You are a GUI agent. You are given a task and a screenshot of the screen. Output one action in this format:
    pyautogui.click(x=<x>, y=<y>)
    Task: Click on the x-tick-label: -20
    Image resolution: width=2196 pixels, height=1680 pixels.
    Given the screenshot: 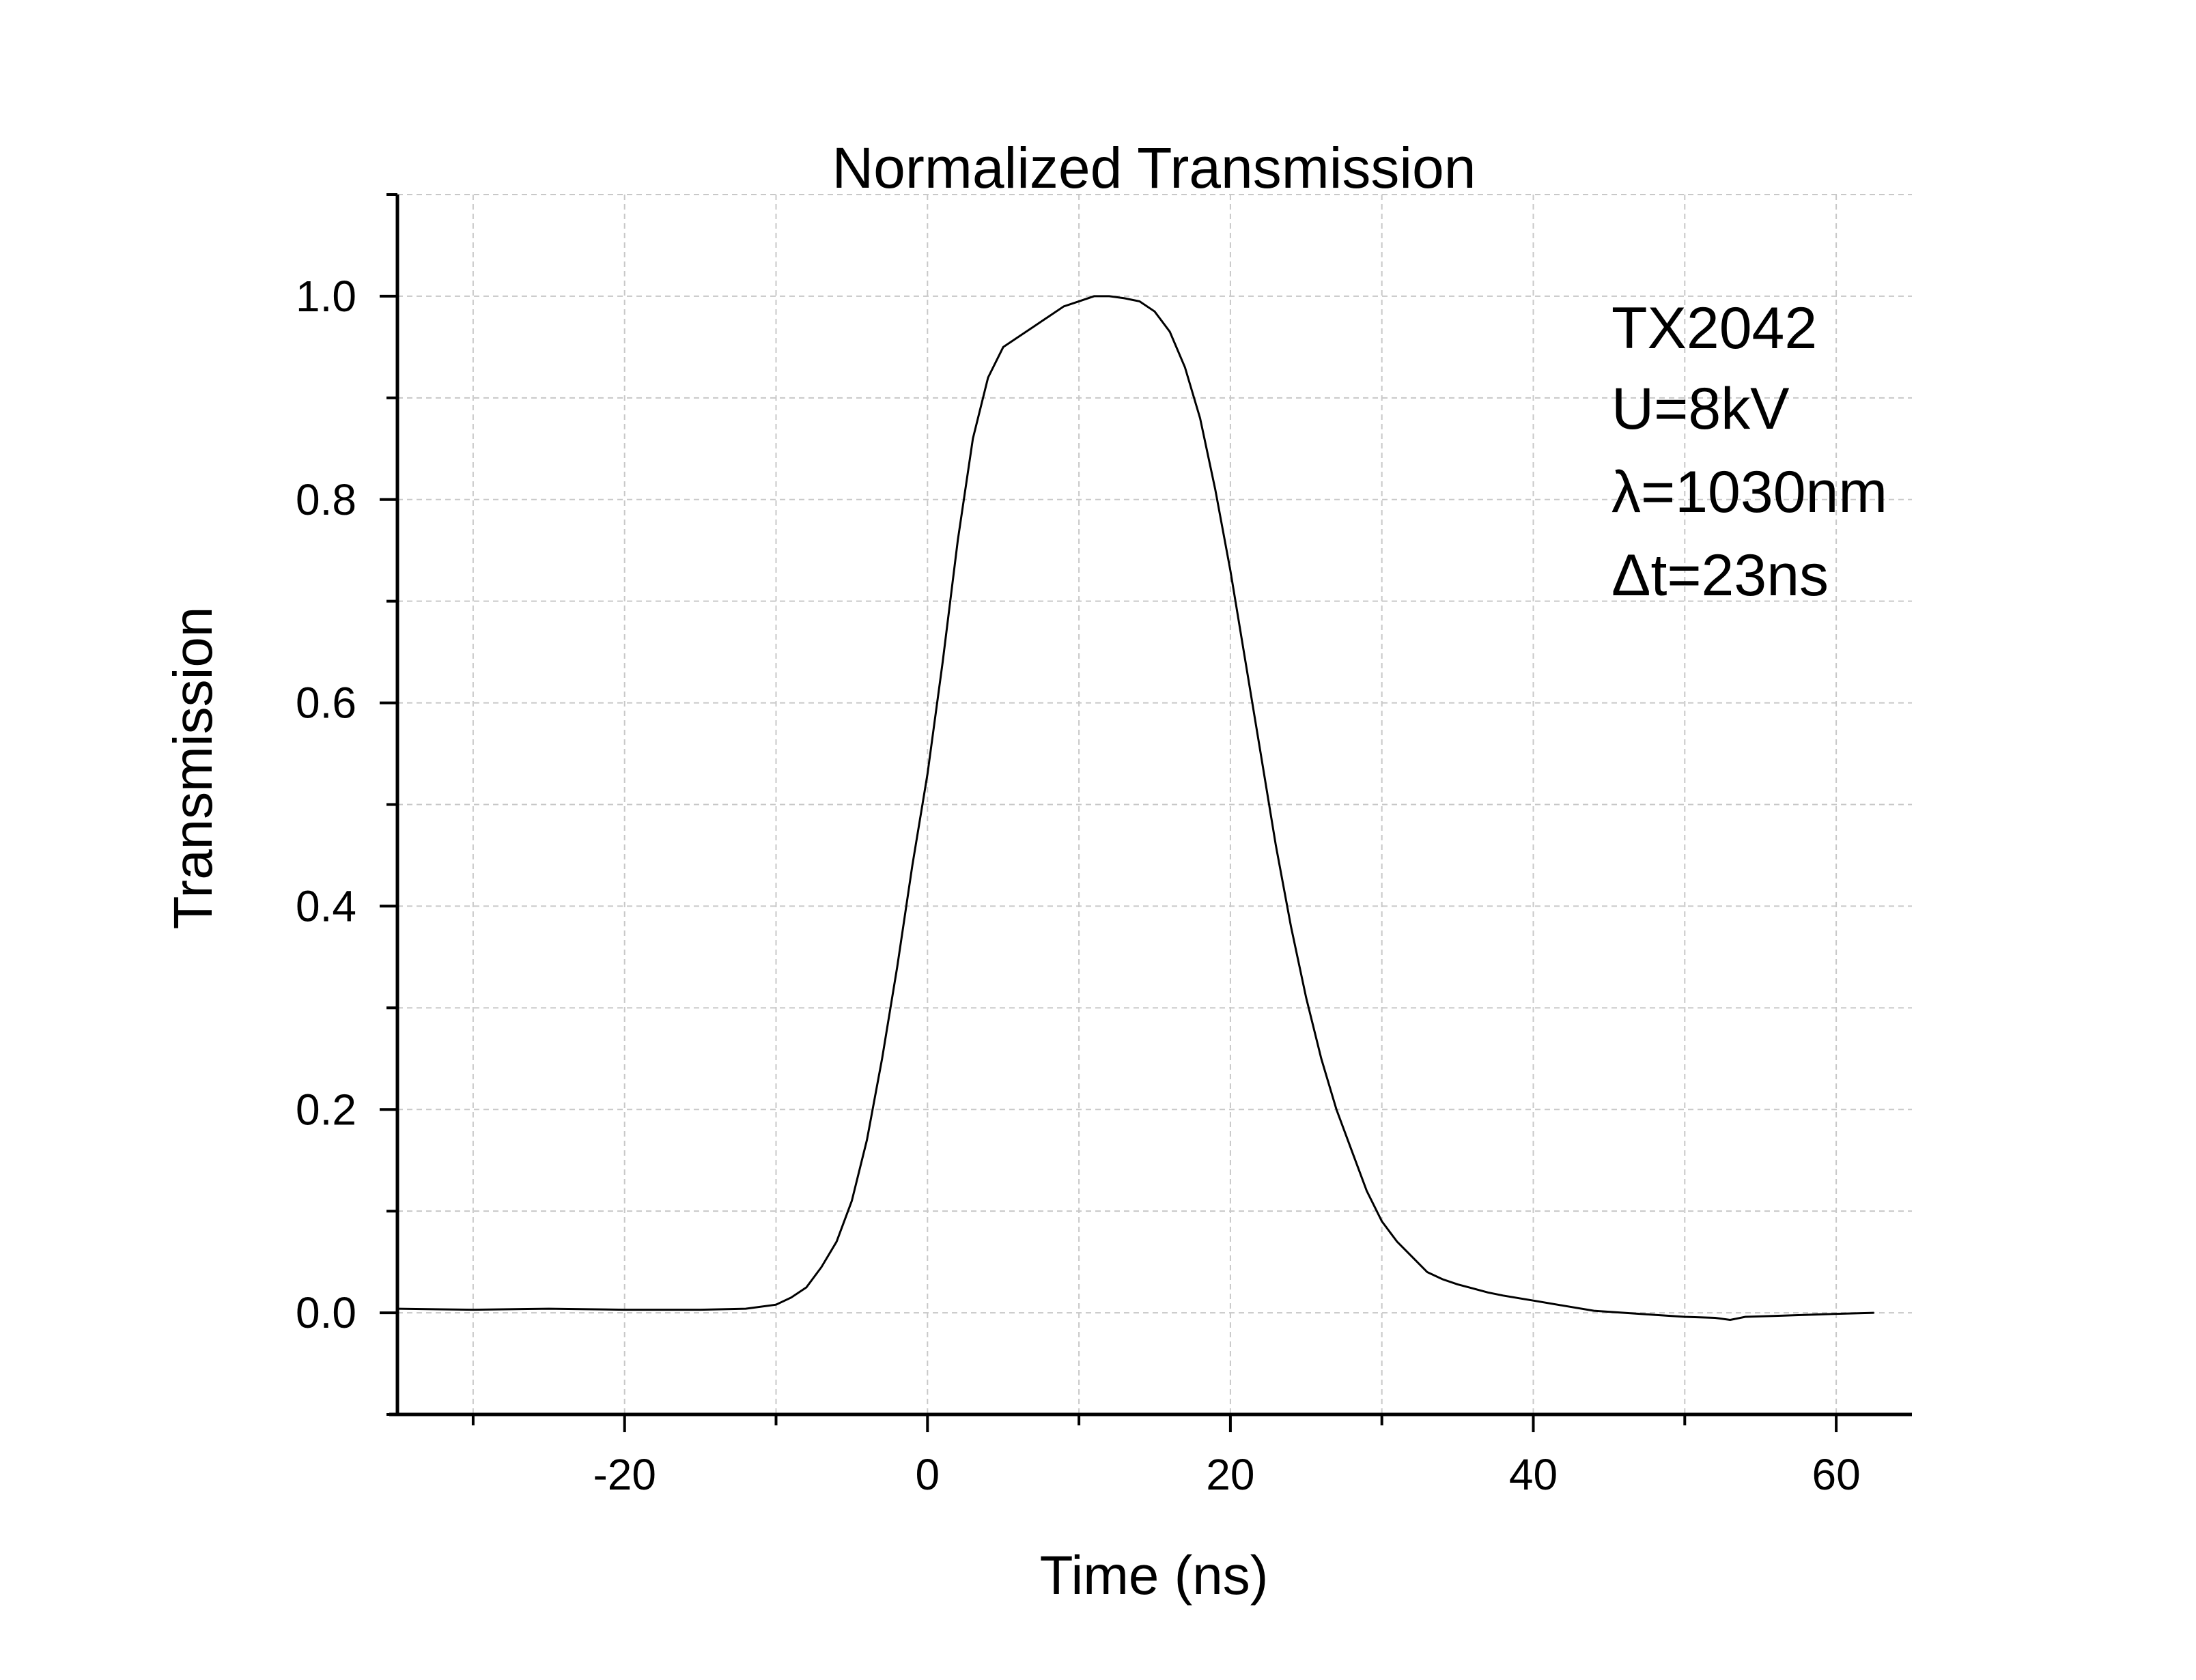 What is the action you would take?
    pyautogui.click(x=624, y=1474)
    